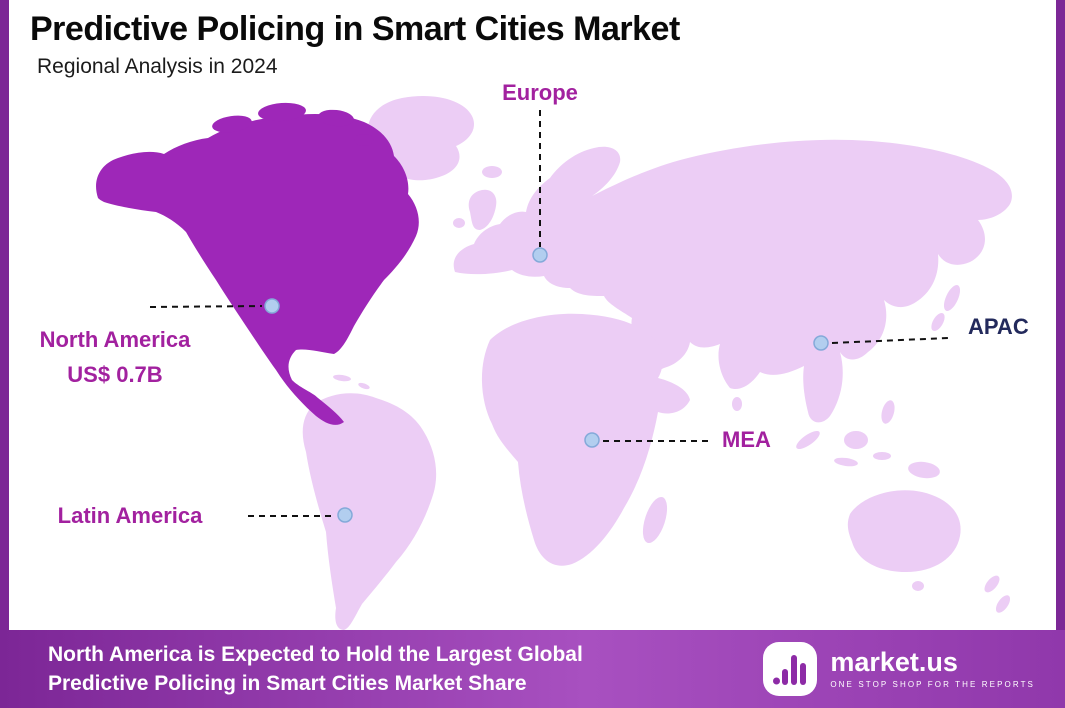 The height and width of the screenshot is (708, 1065). What do you see at coordinates (115, 375) in the screenshot?
I see `north-america-value: US$ 0.7B` at bounding box center [115, 375].